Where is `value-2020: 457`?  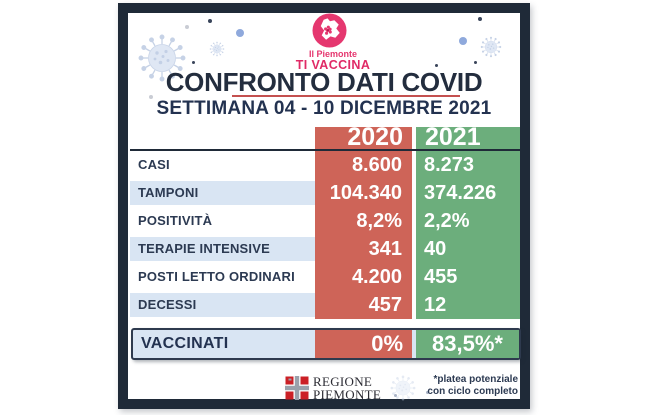
value-2020: 457 is located at coordinates (385, 305).